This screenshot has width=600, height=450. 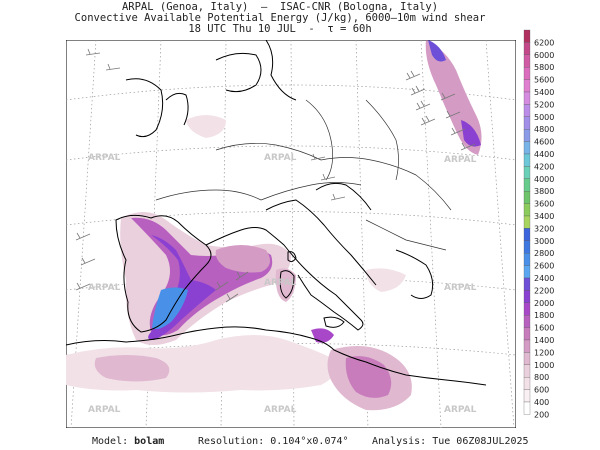 What do you see at coordinates (280, 410) in the screenshot?
I see `watermark-8: ARPAL` at bounding box center [280, 410].